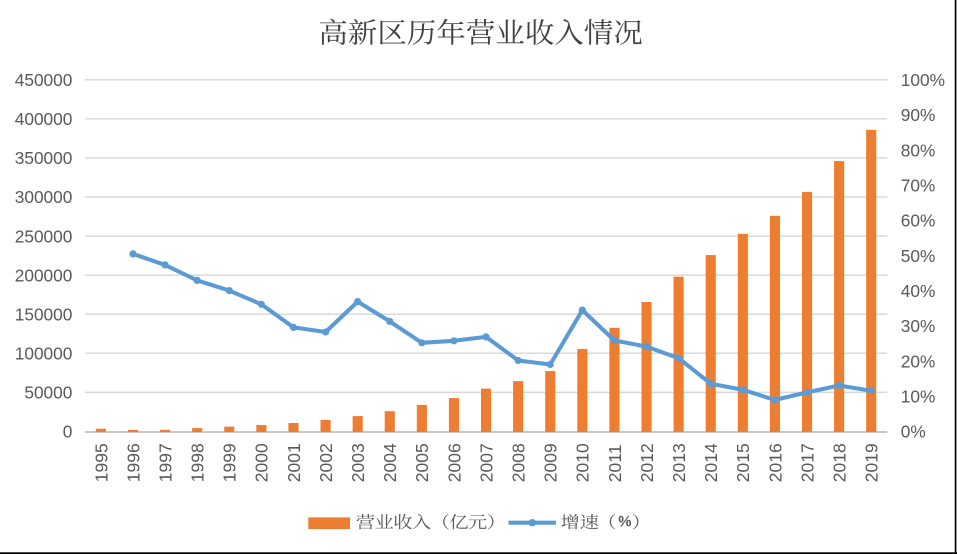 This screenshot has width=957, height=554. What do you see at coordinates (101, 462) in the screenshot?
I see `svg-text: 1995` at bounding box center [101, 462].